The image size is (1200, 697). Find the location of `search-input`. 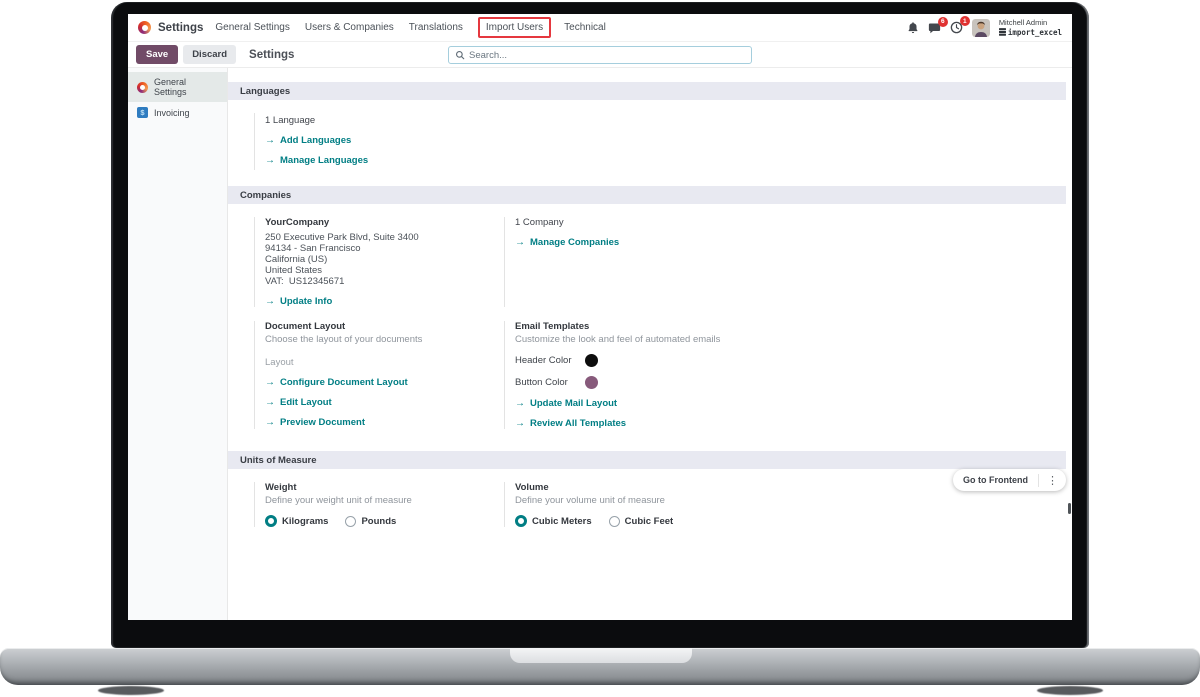

search-input is located at coordinates (607, 55).